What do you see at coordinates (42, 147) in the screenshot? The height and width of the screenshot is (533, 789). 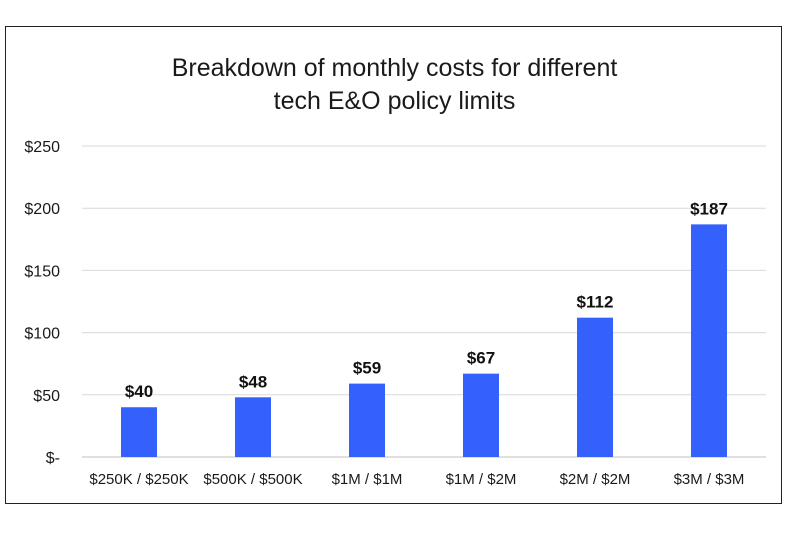 I see `y-tick-label: $250` at bounding box center [42, 147].